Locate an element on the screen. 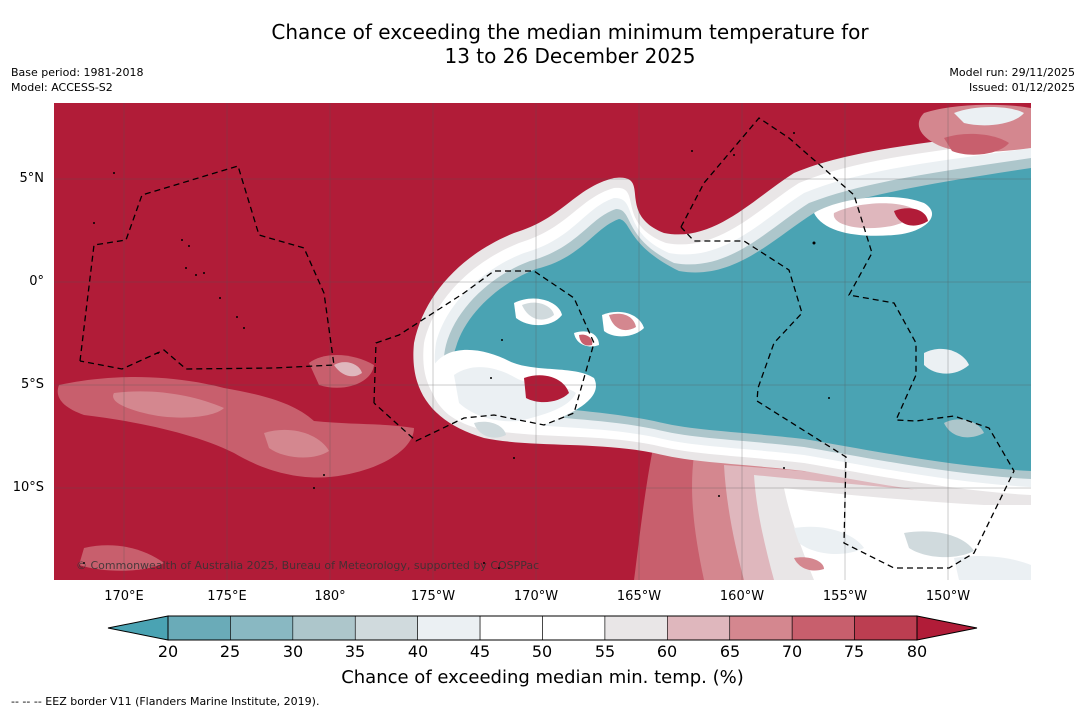 This screenshot has height=713, width=1085. pink-patches-southwest is located at coordinates (235, 462).